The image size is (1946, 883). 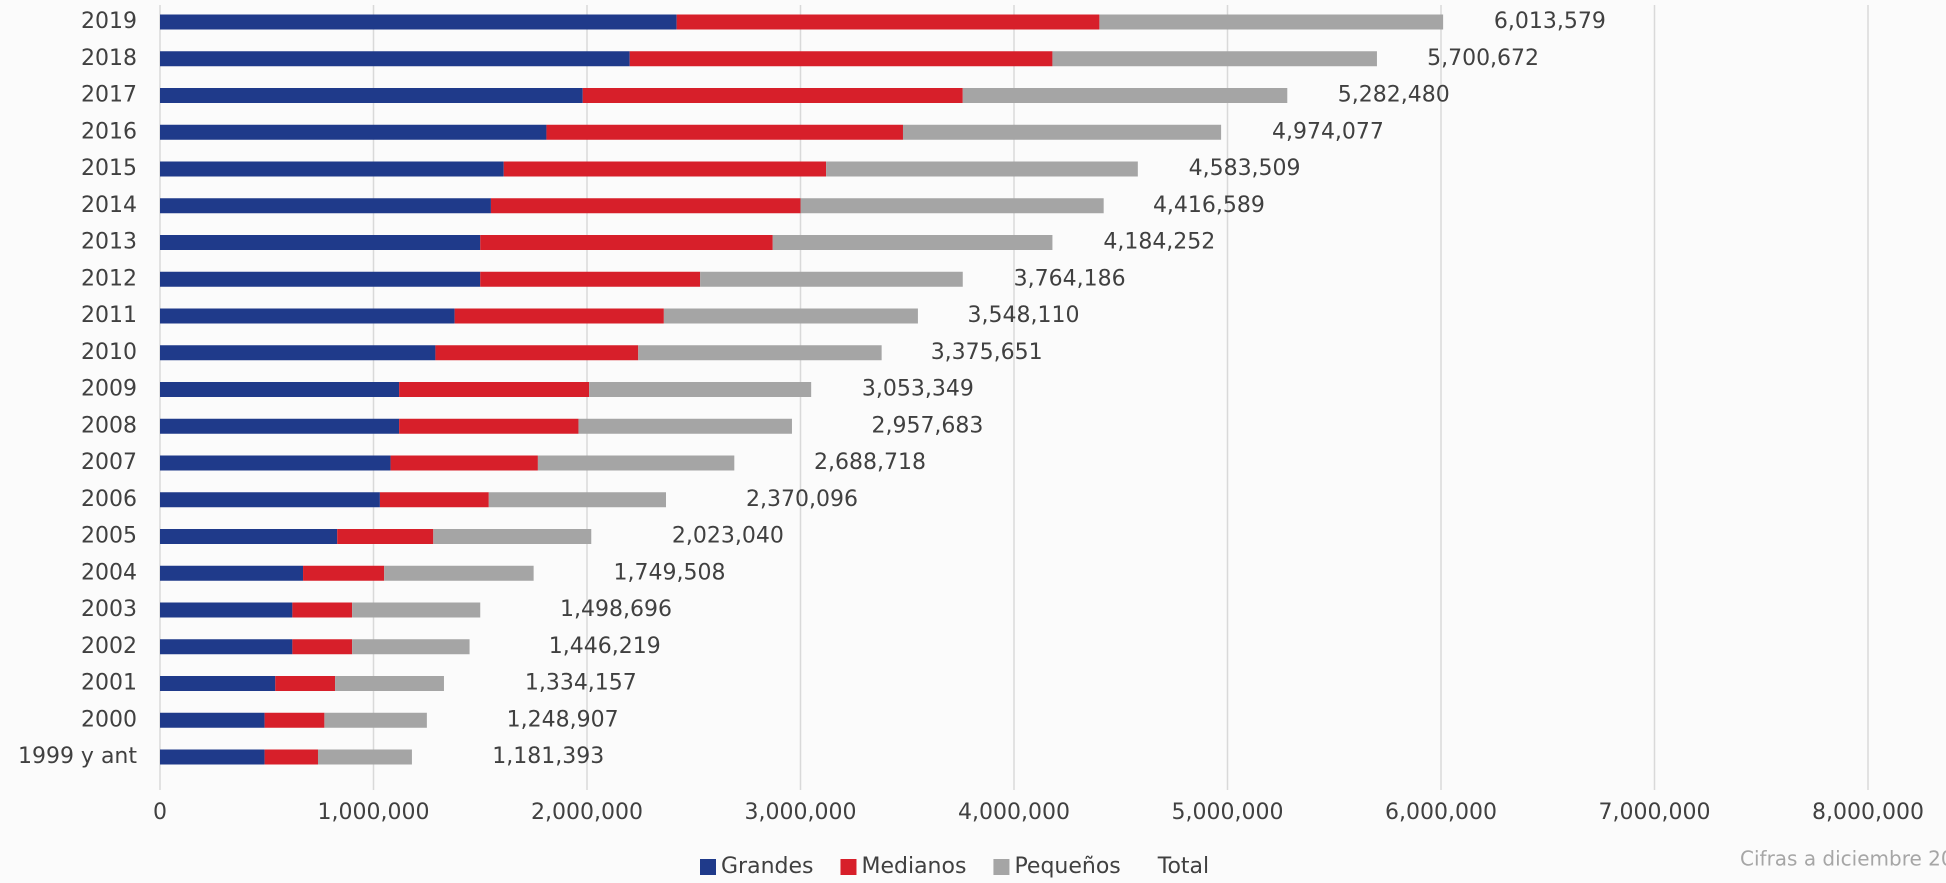 What do you see at coordinates (767, 866) in the screenshot?
I see `legend-label: Grandes` at bounding box center [767, 866].